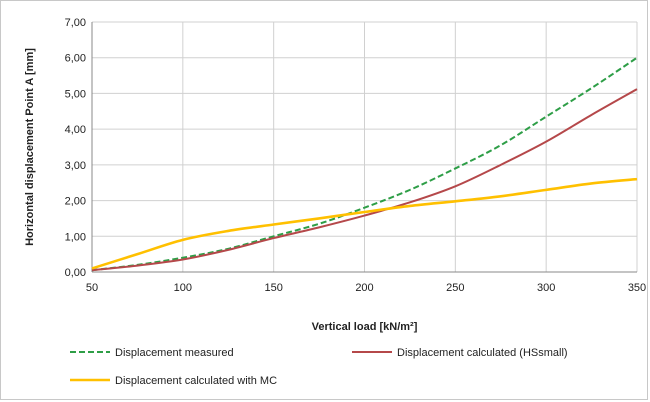 This screenshot has height=402, width=650. What do you see at coordinates (546, 288) in the screenshot?
I see `x-tick-label: 300` at bounding box center [546, 288].